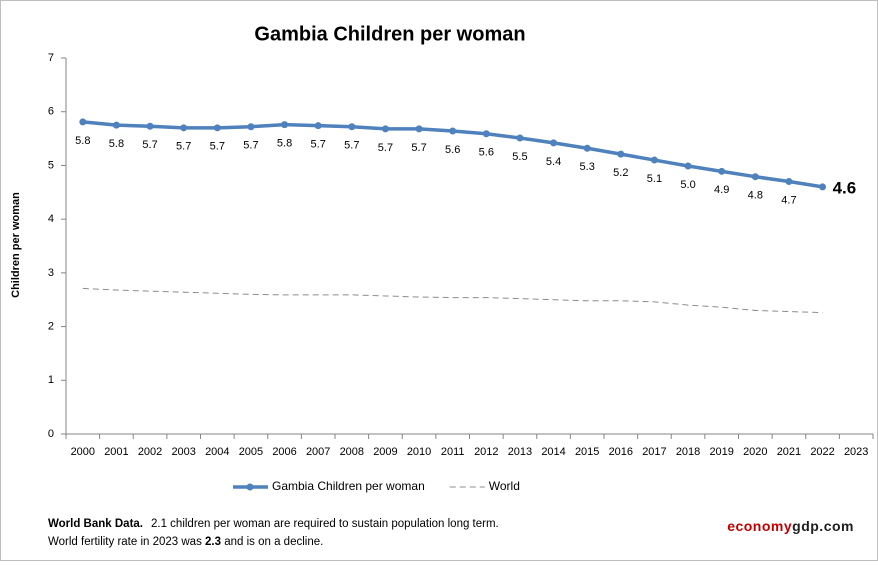 Image resolution: width=878 pixels, height=566 pixels. What do you see at coordinates (520, 452) in the screenshot?
I see `x-tick-label: 2013` at bounding box center [520, 452].